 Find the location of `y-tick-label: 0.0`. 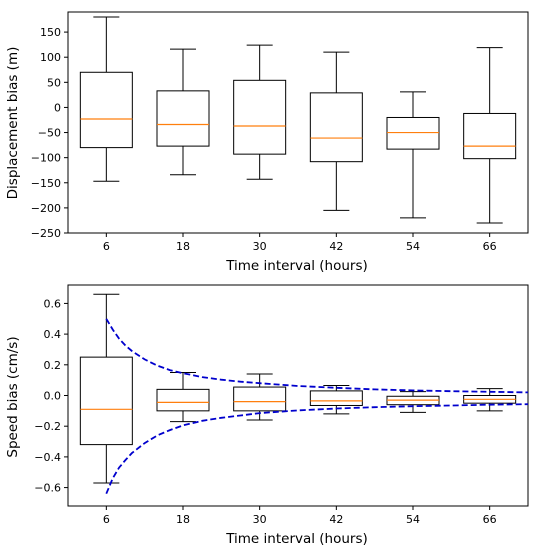

y-tick-label: 0.0 is located at coordinates (53, 396).